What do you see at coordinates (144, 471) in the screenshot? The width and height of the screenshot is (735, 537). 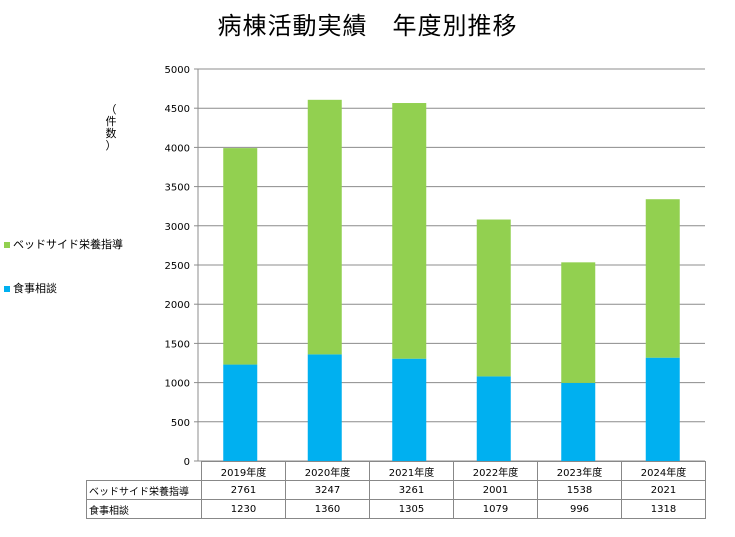 I see `table-corner` at bounding box center [144, 471].